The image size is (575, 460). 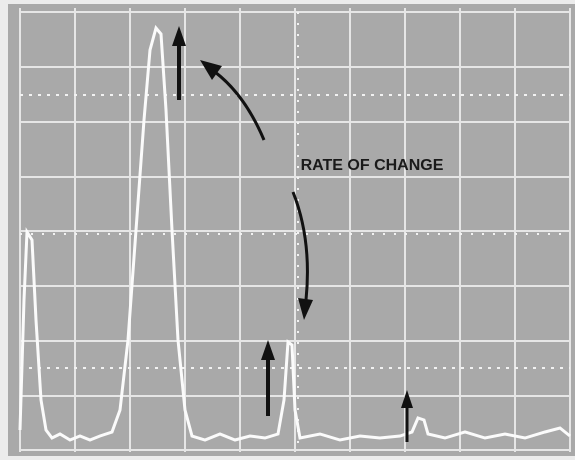 What do you see at coordinates (256, 190) in the screenshot?
I see `curved-arrows` at bounding box center [256, 190].